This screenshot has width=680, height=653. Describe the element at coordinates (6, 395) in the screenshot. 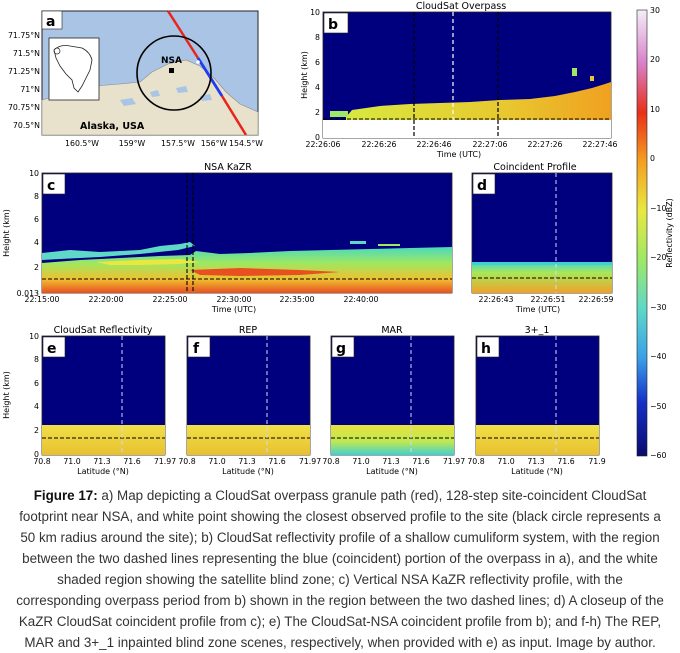

I see `panel-e-ylabel: Height (km)` at that location.